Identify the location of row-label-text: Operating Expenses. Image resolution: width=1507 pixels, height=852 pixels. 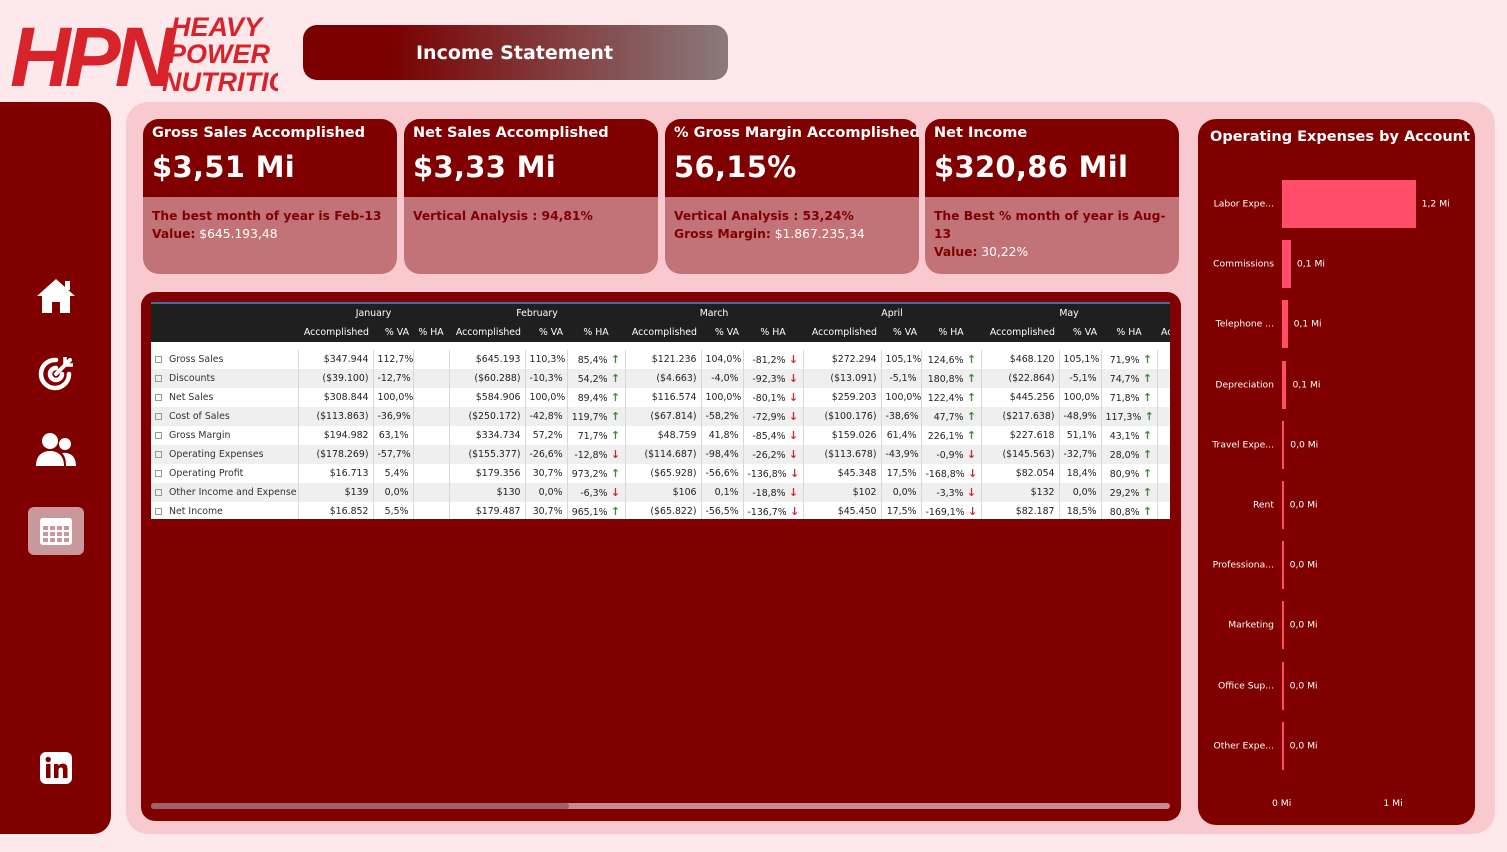
(216, 454).